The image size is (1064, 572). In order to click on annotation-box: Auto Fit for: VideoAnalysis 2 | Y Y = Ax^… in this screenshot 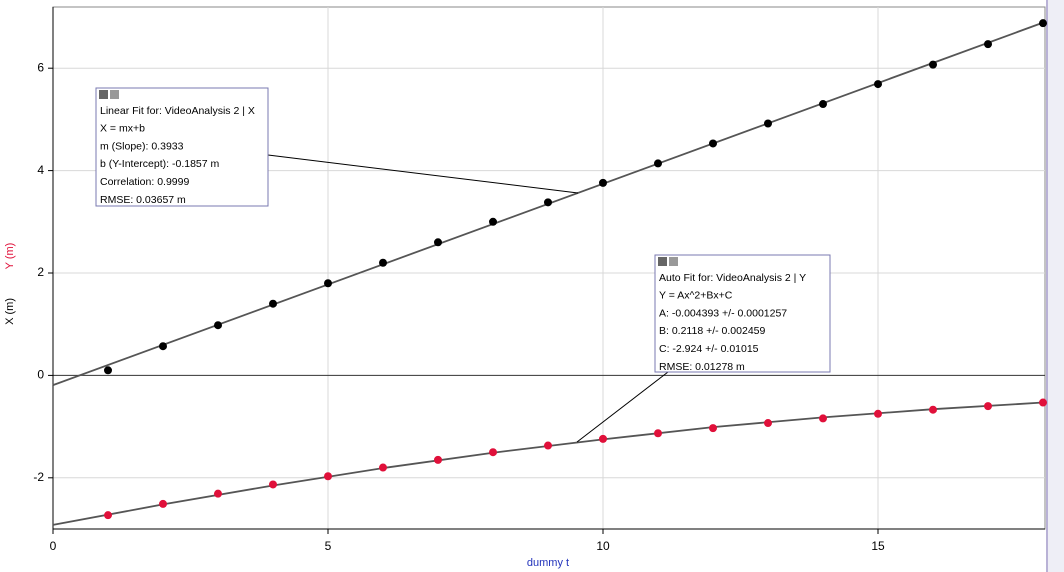, I will do `click(742, 313)`.